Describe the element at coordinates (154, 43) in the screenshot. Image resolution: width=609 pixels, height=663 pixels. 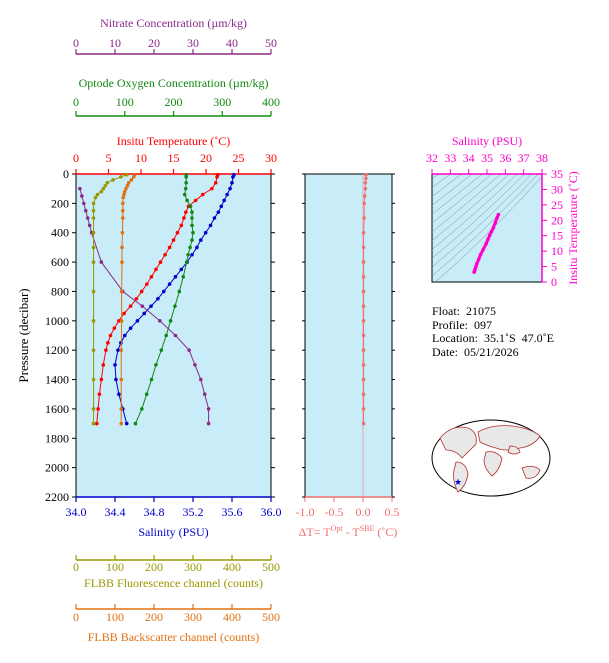
I see `nitrate-tick-label: 20` at that location.